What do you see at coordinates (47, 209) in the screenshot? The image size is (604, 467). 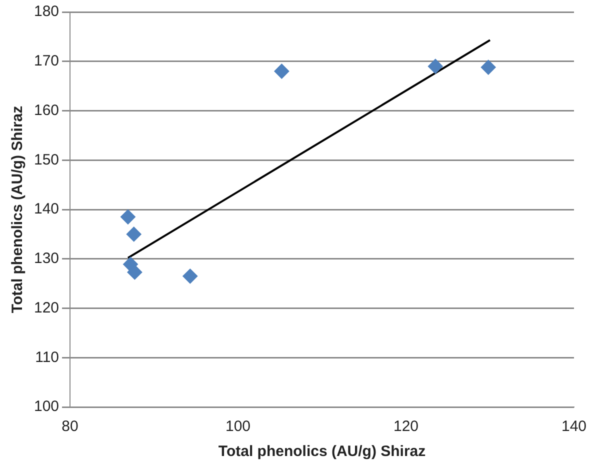 I see `y-tick-label: 140` at bounding box center [47, 209].